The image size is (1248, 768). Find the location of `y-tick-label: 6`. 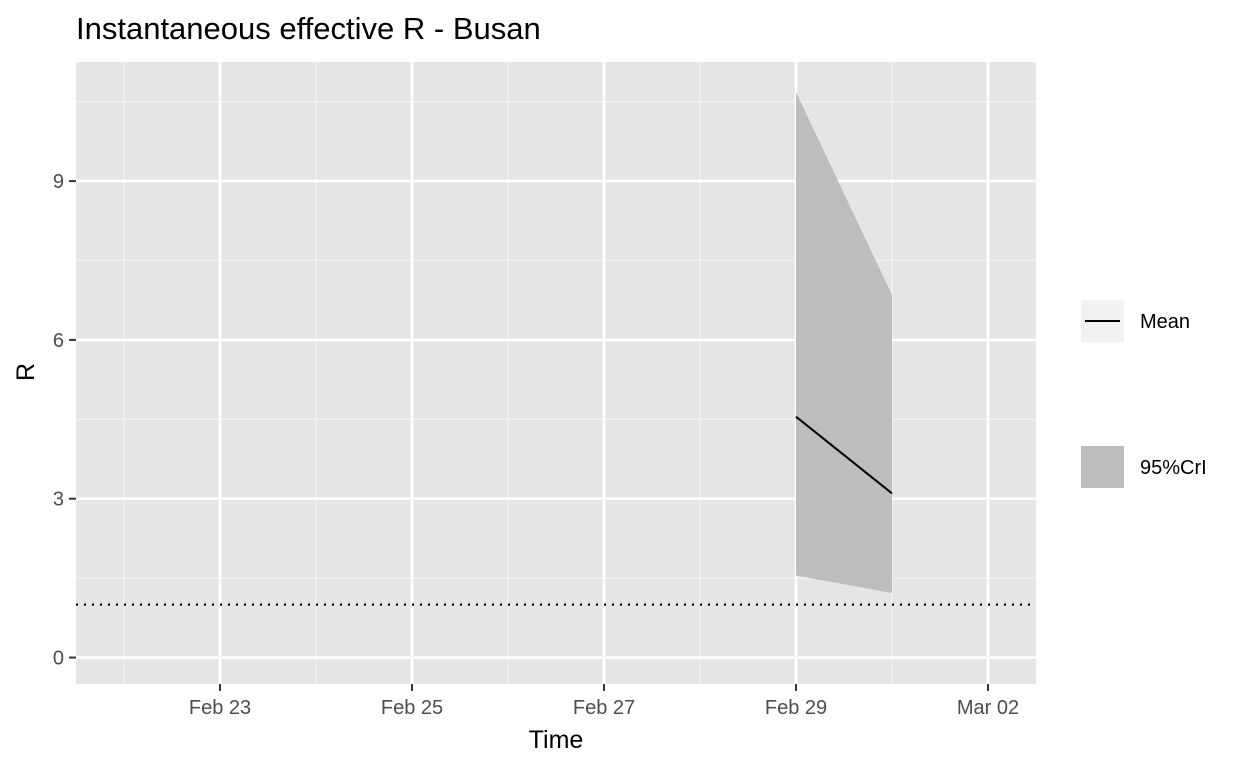

y-tick-label: 6 is located at coordinates (58, 341).